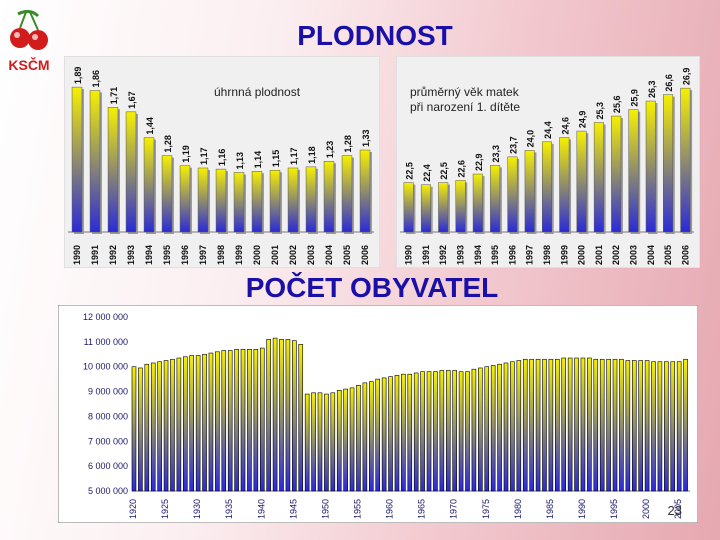 The image size is (720, 540). What do you see at coordinates (518, 509) in the screenshot?
I see `x-tick-label: 1980` at bounding box center [518, 509].